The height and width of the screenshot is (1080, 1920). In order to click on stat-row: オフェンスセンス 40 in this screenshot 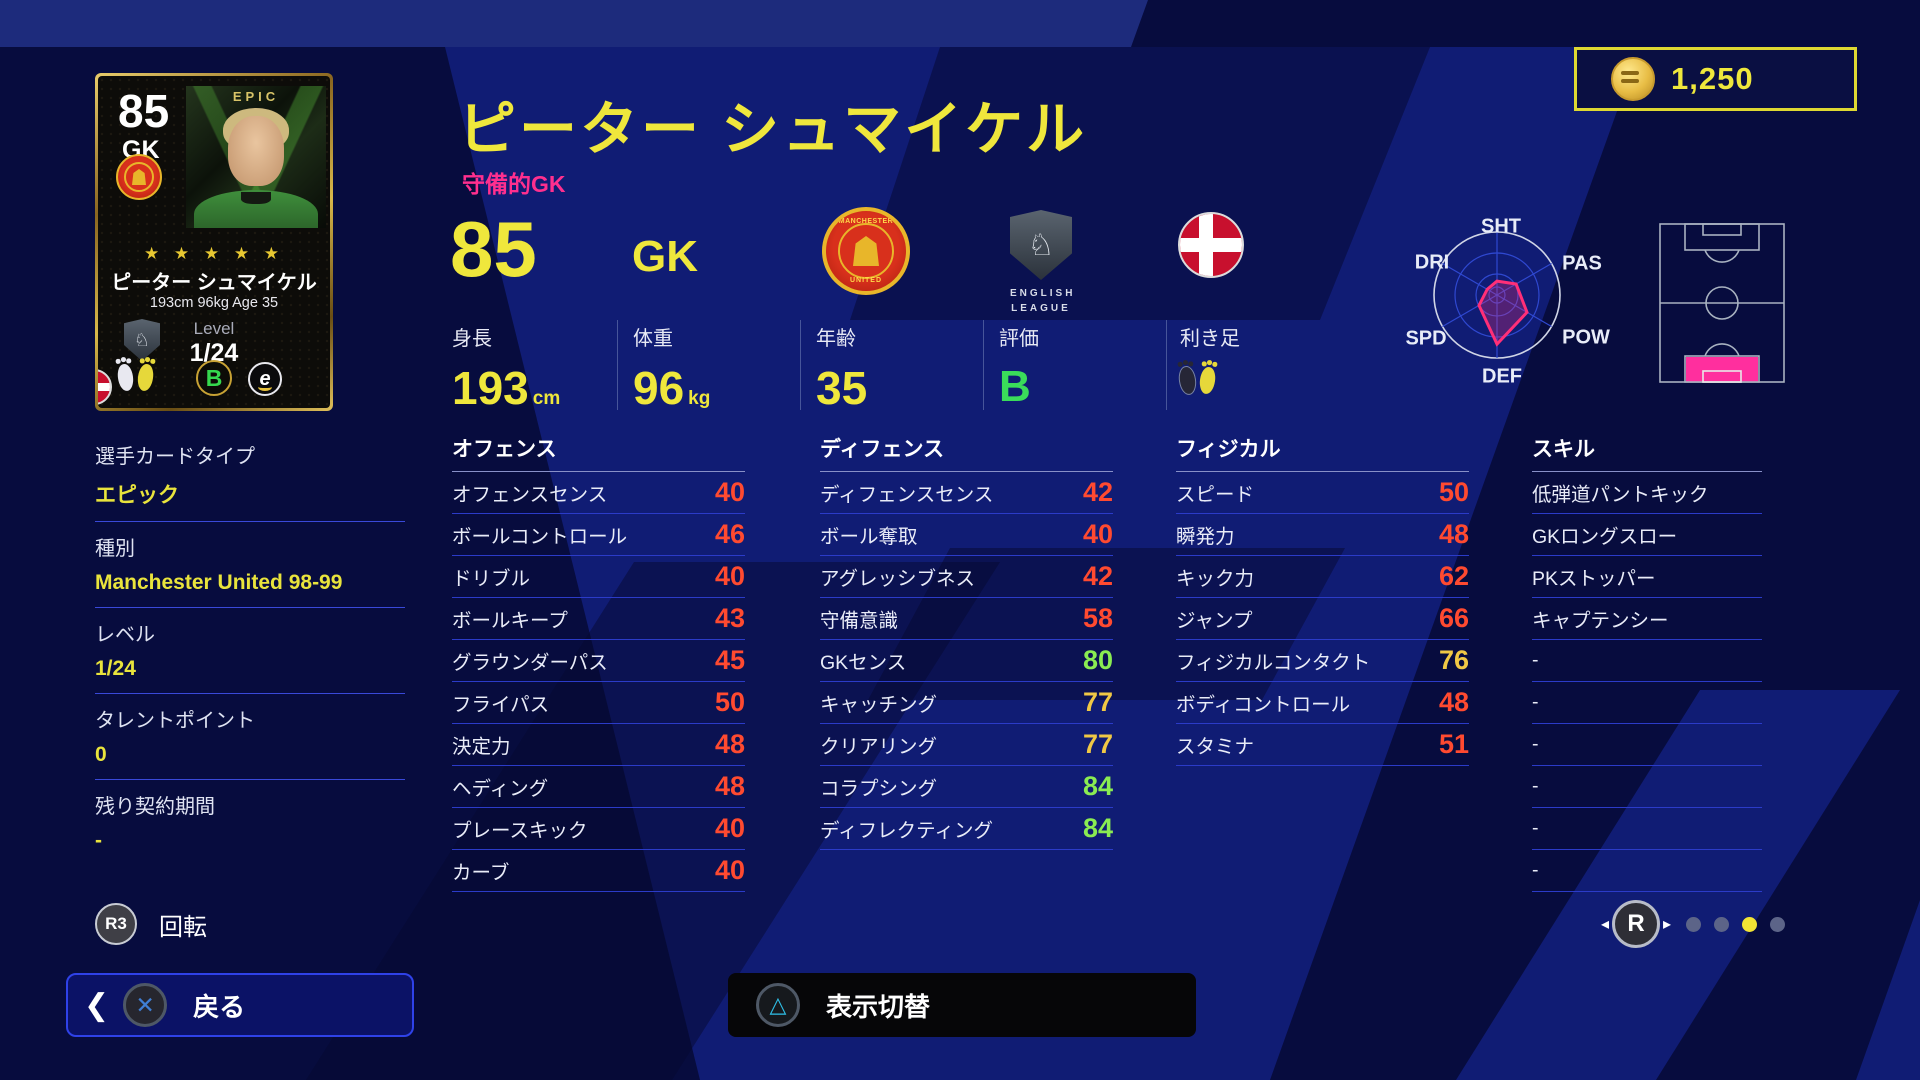, I will do `click(598, 493)`.